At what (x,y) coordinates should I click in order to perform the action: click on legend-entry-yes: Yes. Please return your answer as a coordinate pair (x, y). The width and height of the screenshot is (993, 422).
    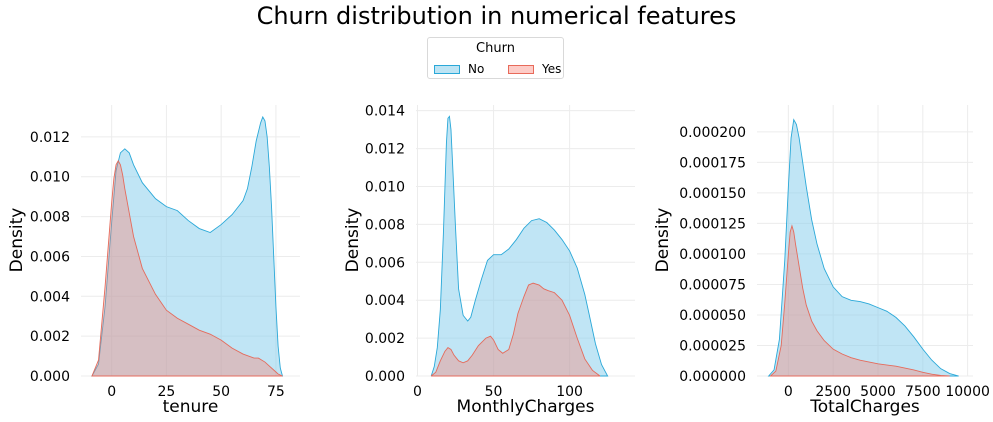
    Looking at the image, I should click on (534, 69).